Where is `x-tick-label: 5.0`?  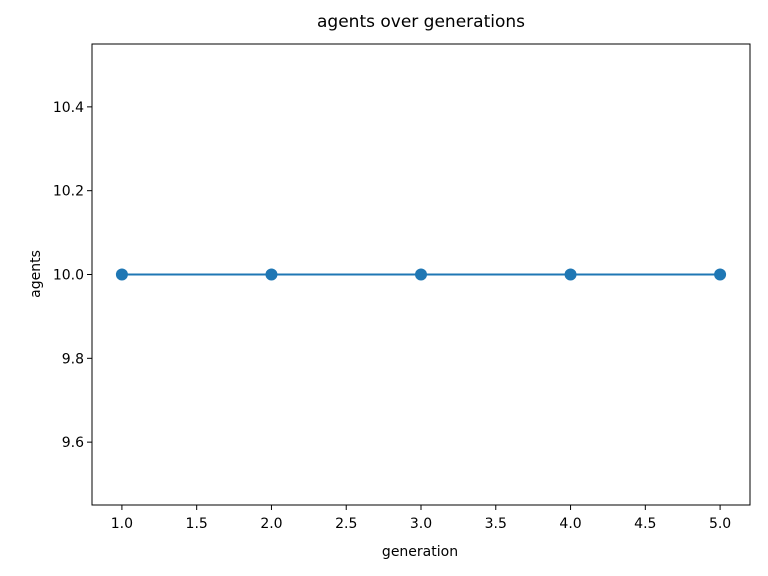
x-tick-label: 5.0 is located at coordinates (720, 524).